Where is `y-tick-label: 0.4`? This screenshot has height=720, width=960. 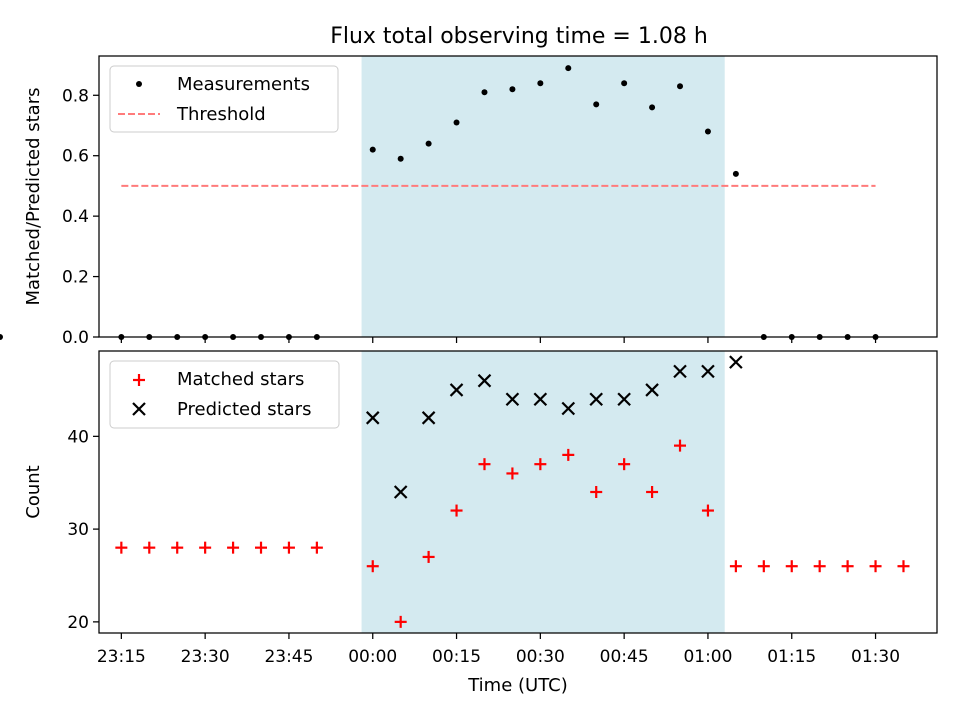
y-tick-label: 0.4 is located at coordinates (75, 217).